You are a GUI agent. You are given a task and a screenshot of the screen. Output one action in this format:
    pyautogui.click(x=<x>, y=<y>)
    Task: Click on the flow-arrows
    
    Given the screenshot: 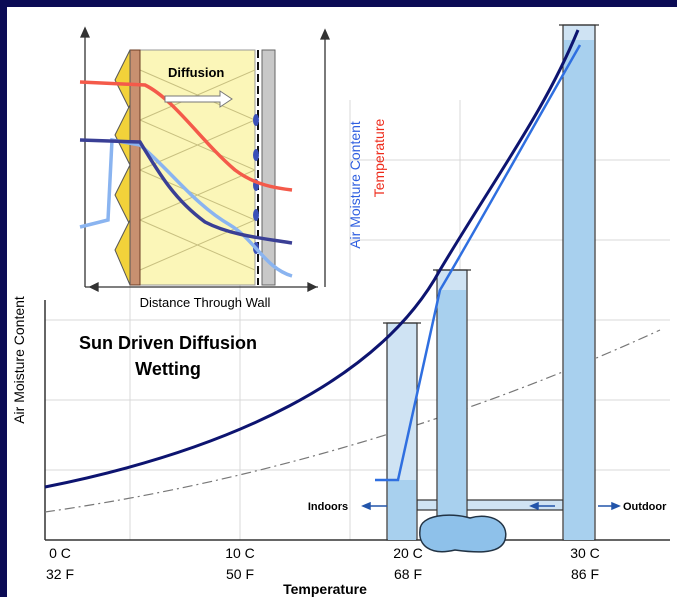 What is the action you would take?
    pyautogui.click(x=491, y=506)
    